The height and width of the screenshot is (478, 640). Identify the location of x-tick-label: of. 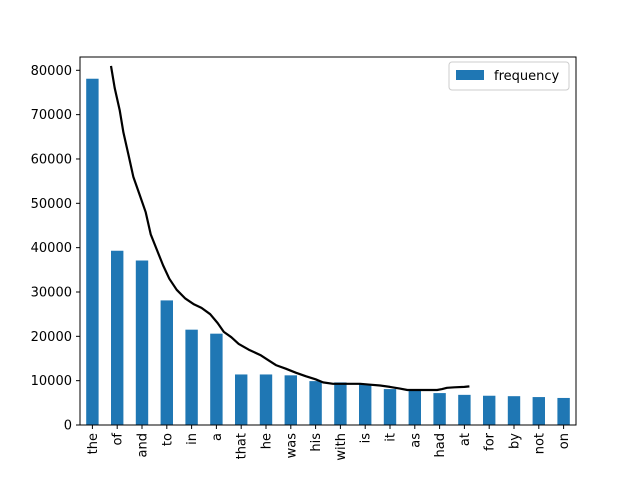
(118, 439).